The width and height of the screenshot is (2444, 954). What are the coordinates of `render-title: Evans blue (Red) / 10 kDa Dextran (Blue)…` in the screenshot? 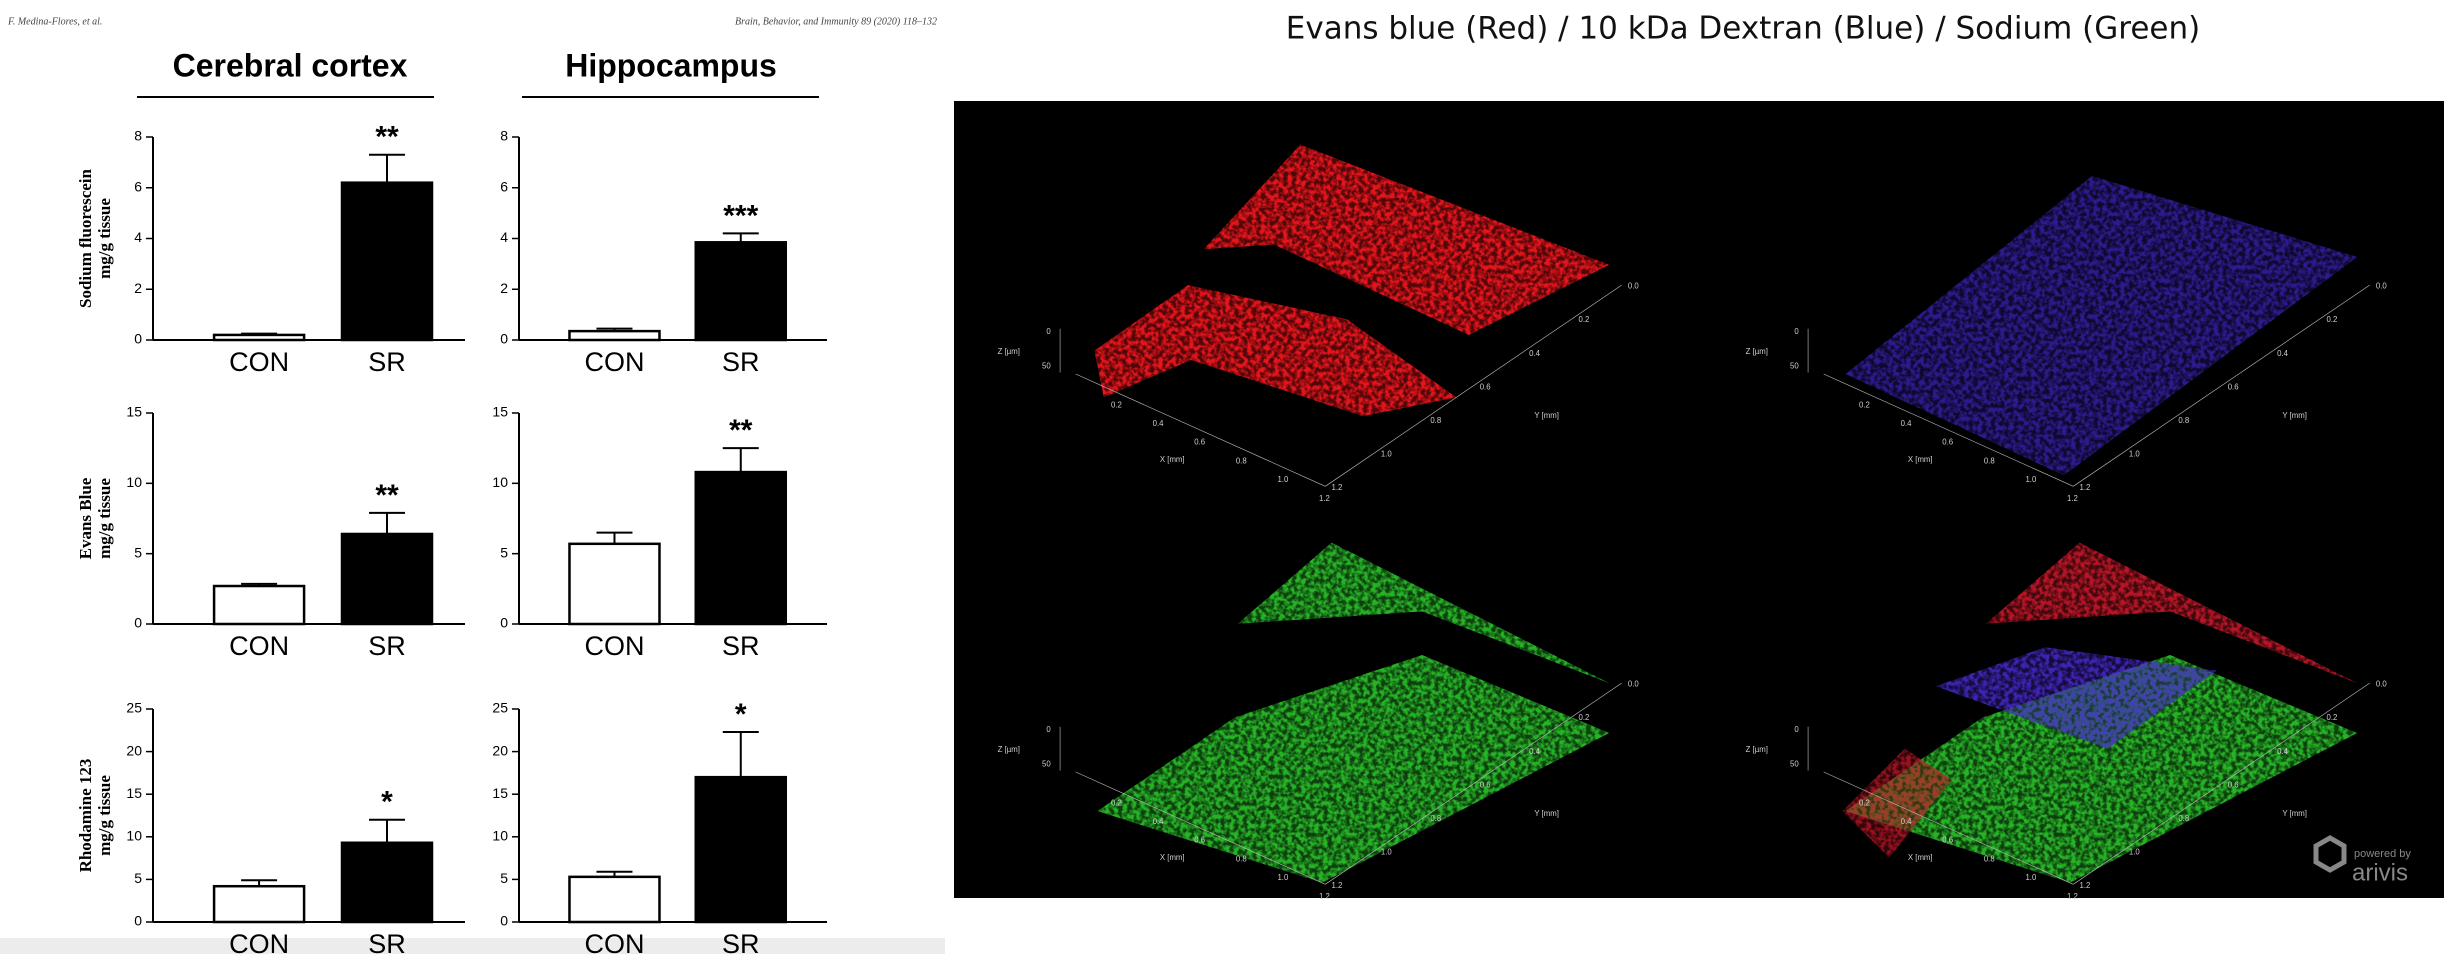 It's located at (1743, 29).